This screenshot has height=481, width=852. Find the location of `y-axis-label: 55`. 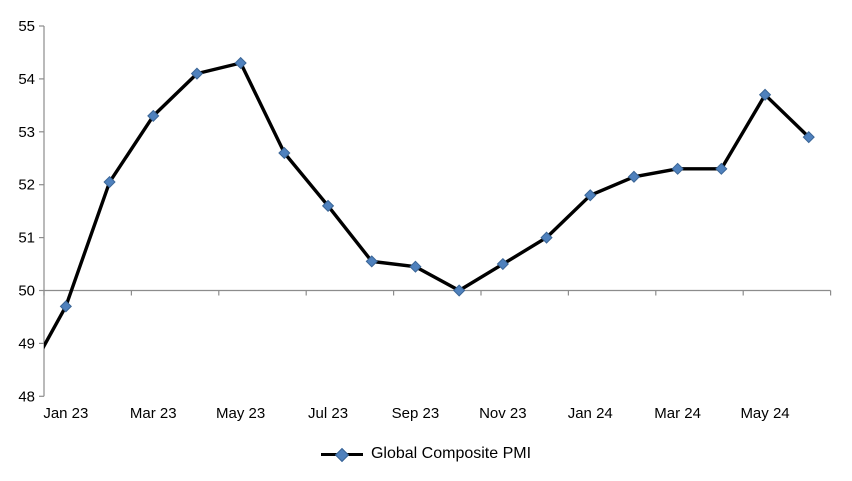

y-axis-label: 55 is located at coordinates (26, 26).